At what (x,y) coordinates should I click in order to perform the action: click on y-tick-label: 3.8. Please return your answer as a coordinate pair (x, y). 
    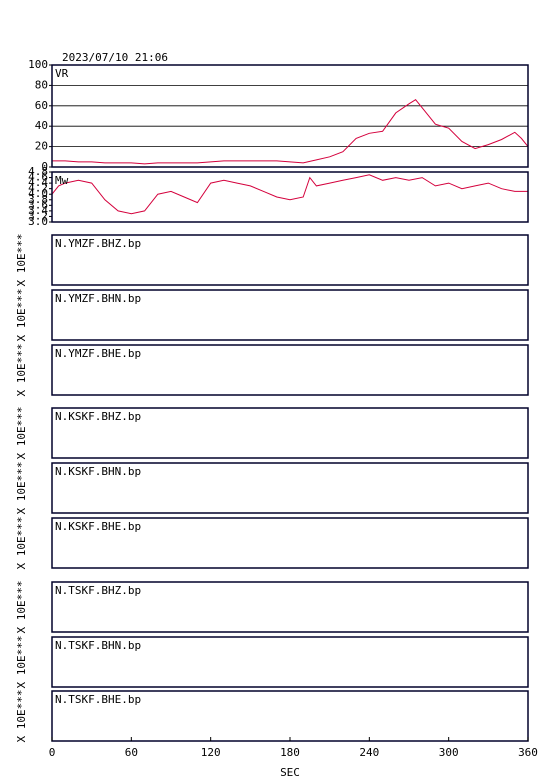
    Looking at the image, I should click on (38, 199).